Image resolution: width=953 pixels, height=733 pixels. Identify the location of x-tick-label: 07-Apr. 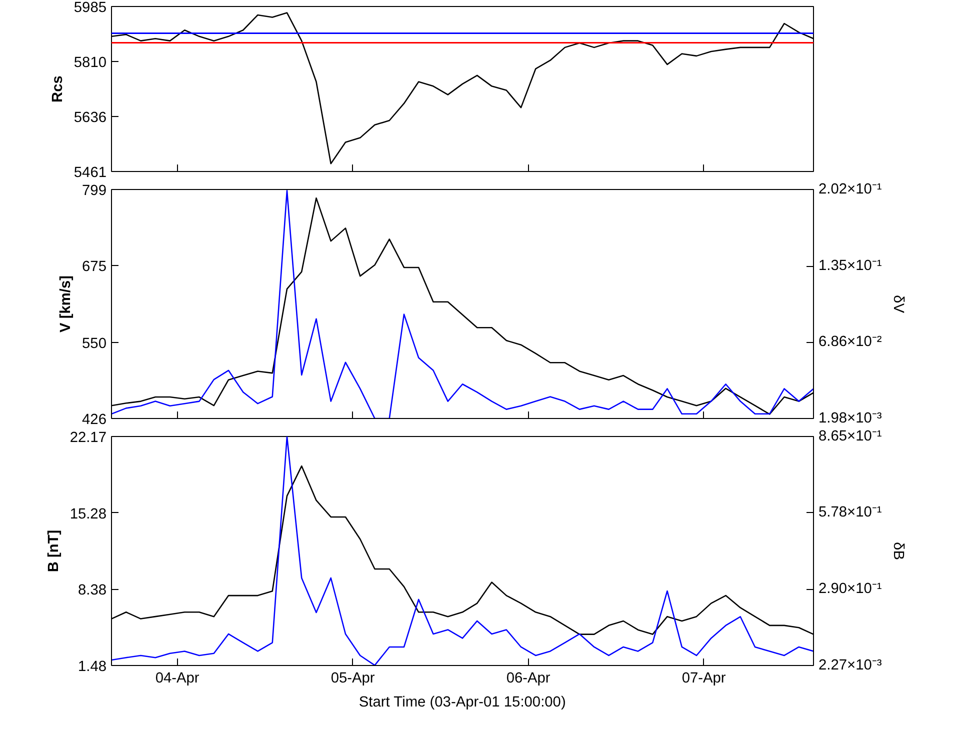
(704, 678).